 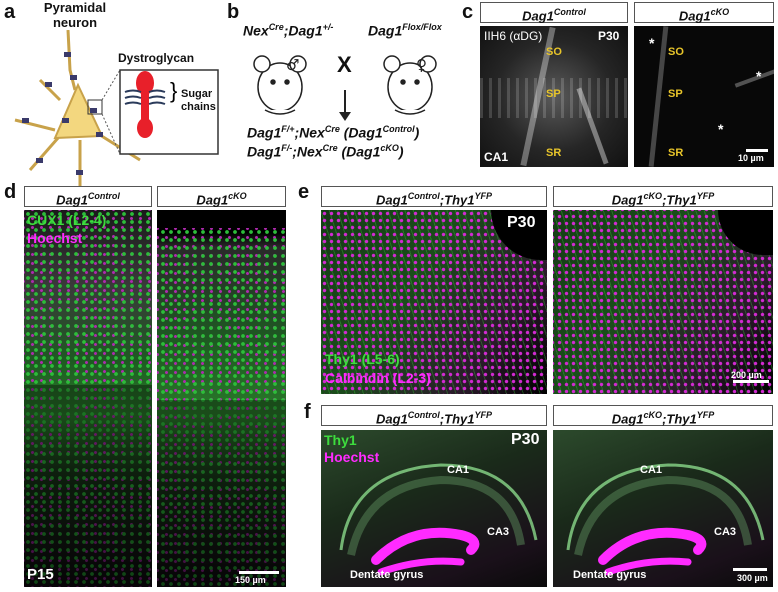 I want to click on d-scale-bar, so click(x=259, y=572).